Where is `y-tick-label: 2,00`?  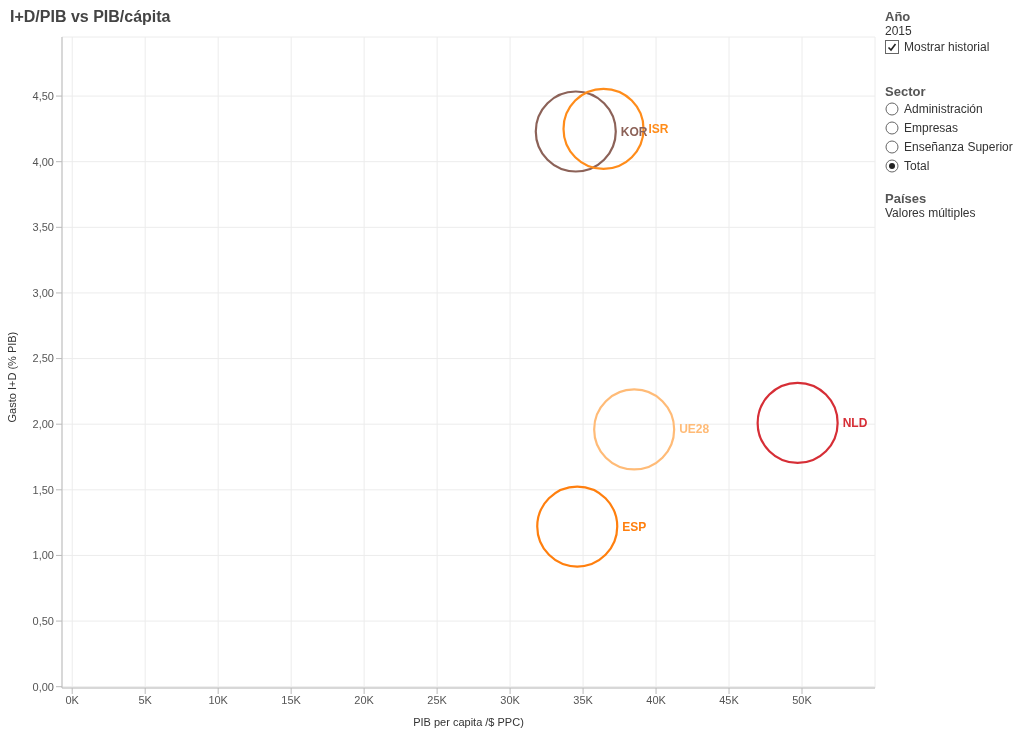
y-tick-label: 2,00 is located at coordinates (43, 424).